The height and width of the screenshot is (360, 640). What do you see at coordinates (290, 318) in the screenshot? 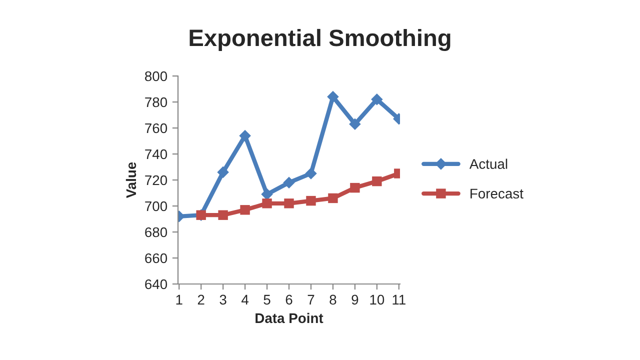
I see `x-axis-title: Data Point` at bounding box center [290, 318].